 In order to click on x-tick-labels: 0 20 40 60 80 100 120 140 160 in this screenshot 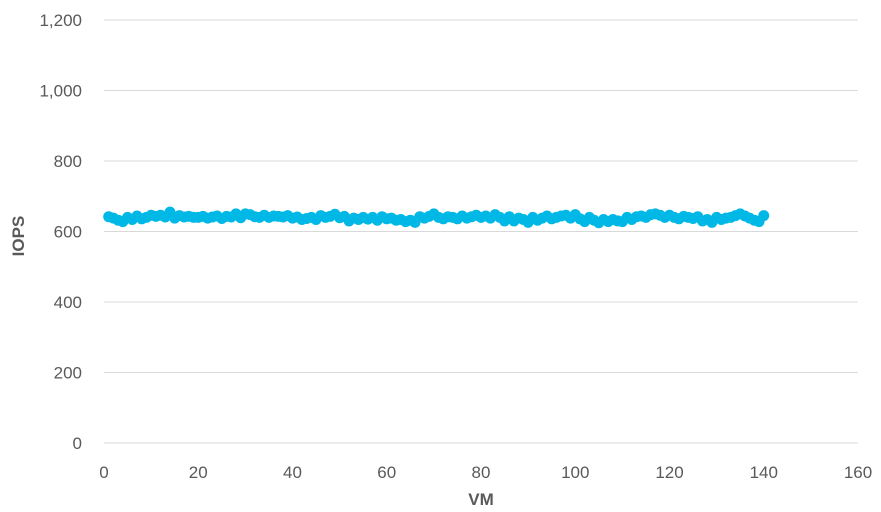, I will do `click(485, 472)`.